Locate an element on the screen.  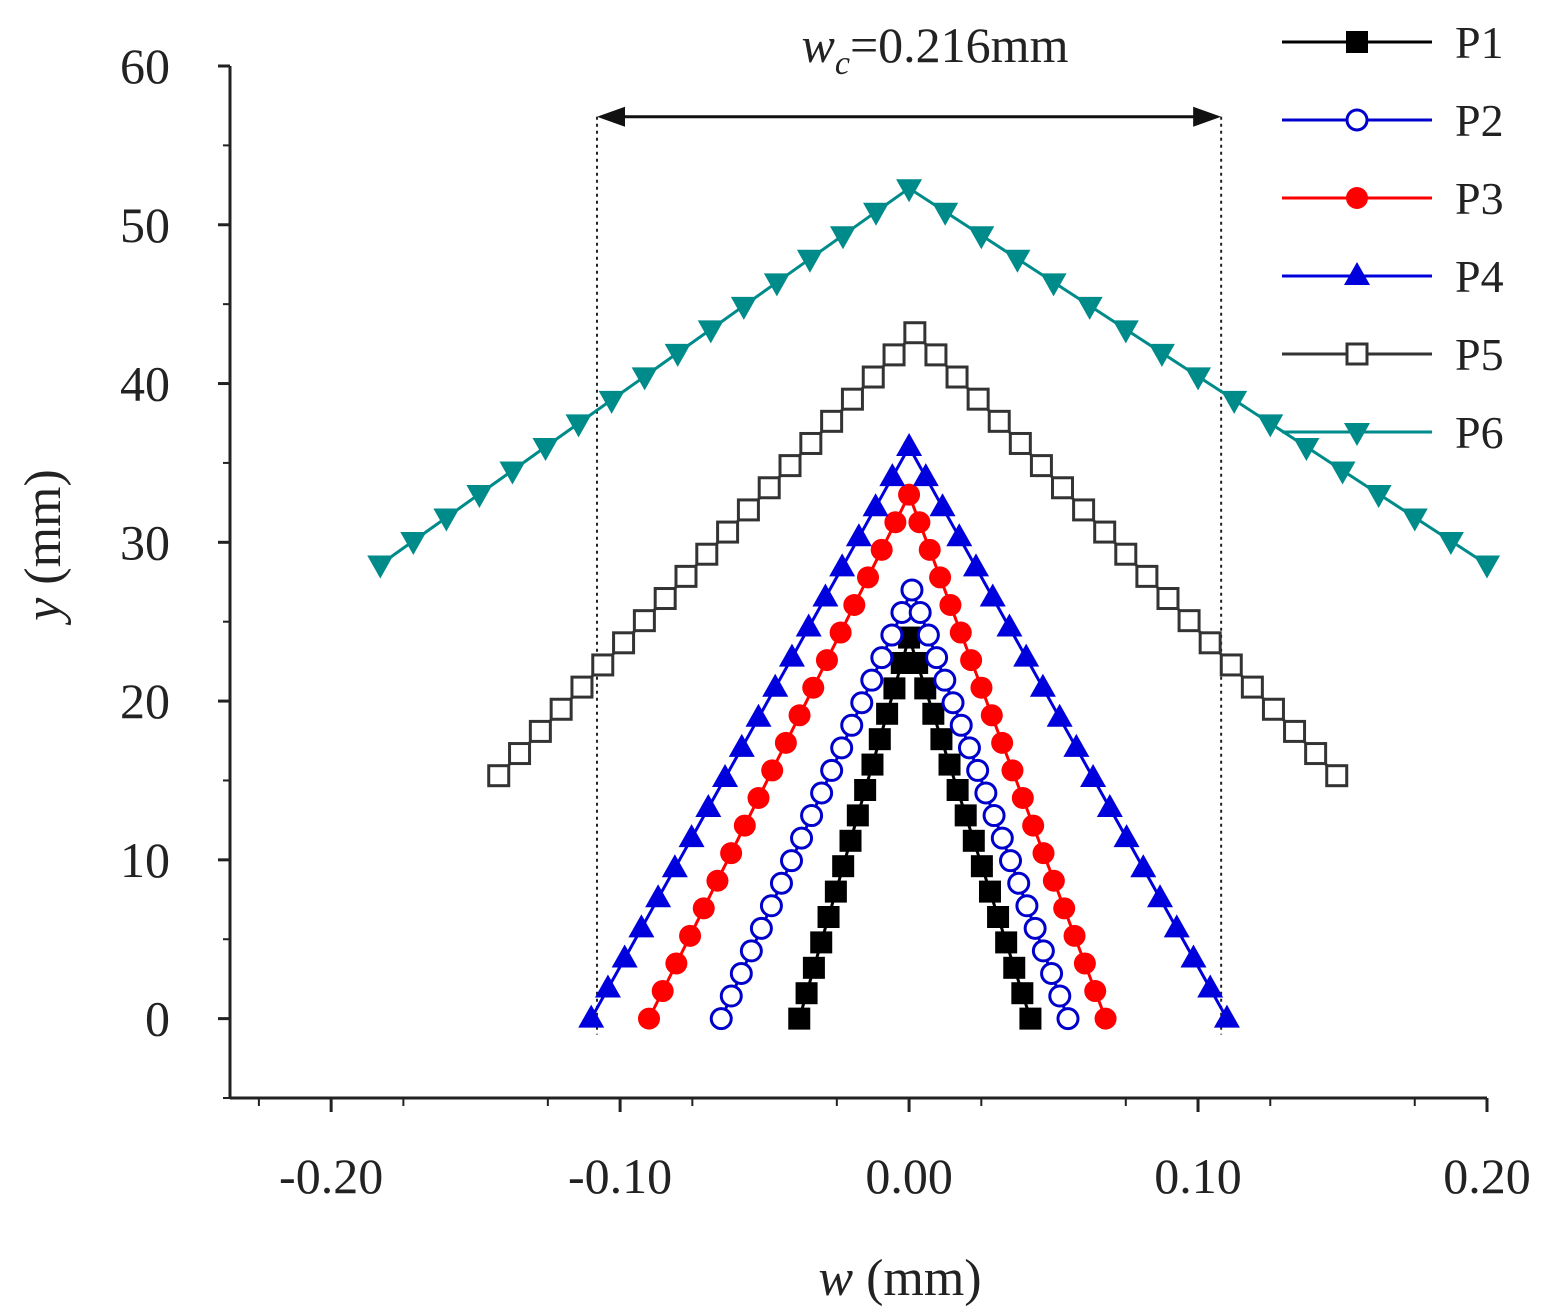
annotation-var: w is located at coordinates (818, 45).